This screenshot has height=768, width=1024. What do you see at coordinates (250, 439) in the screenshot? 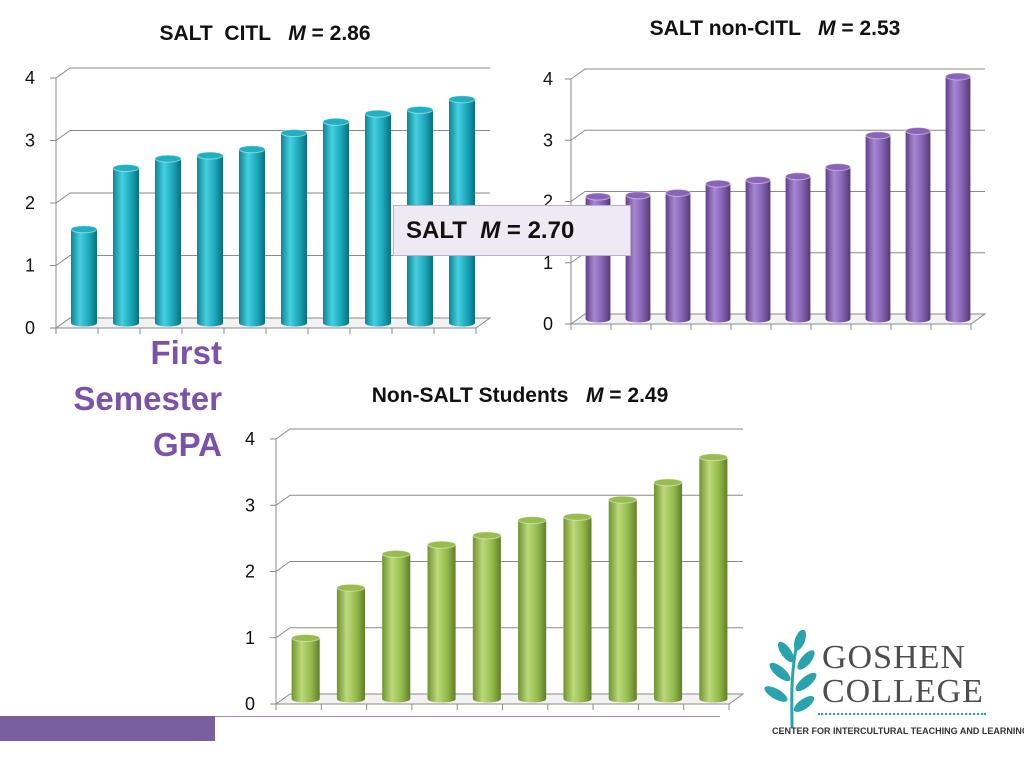
I see `chart-2-tick-label: 4` at bounding box center [250, 439].